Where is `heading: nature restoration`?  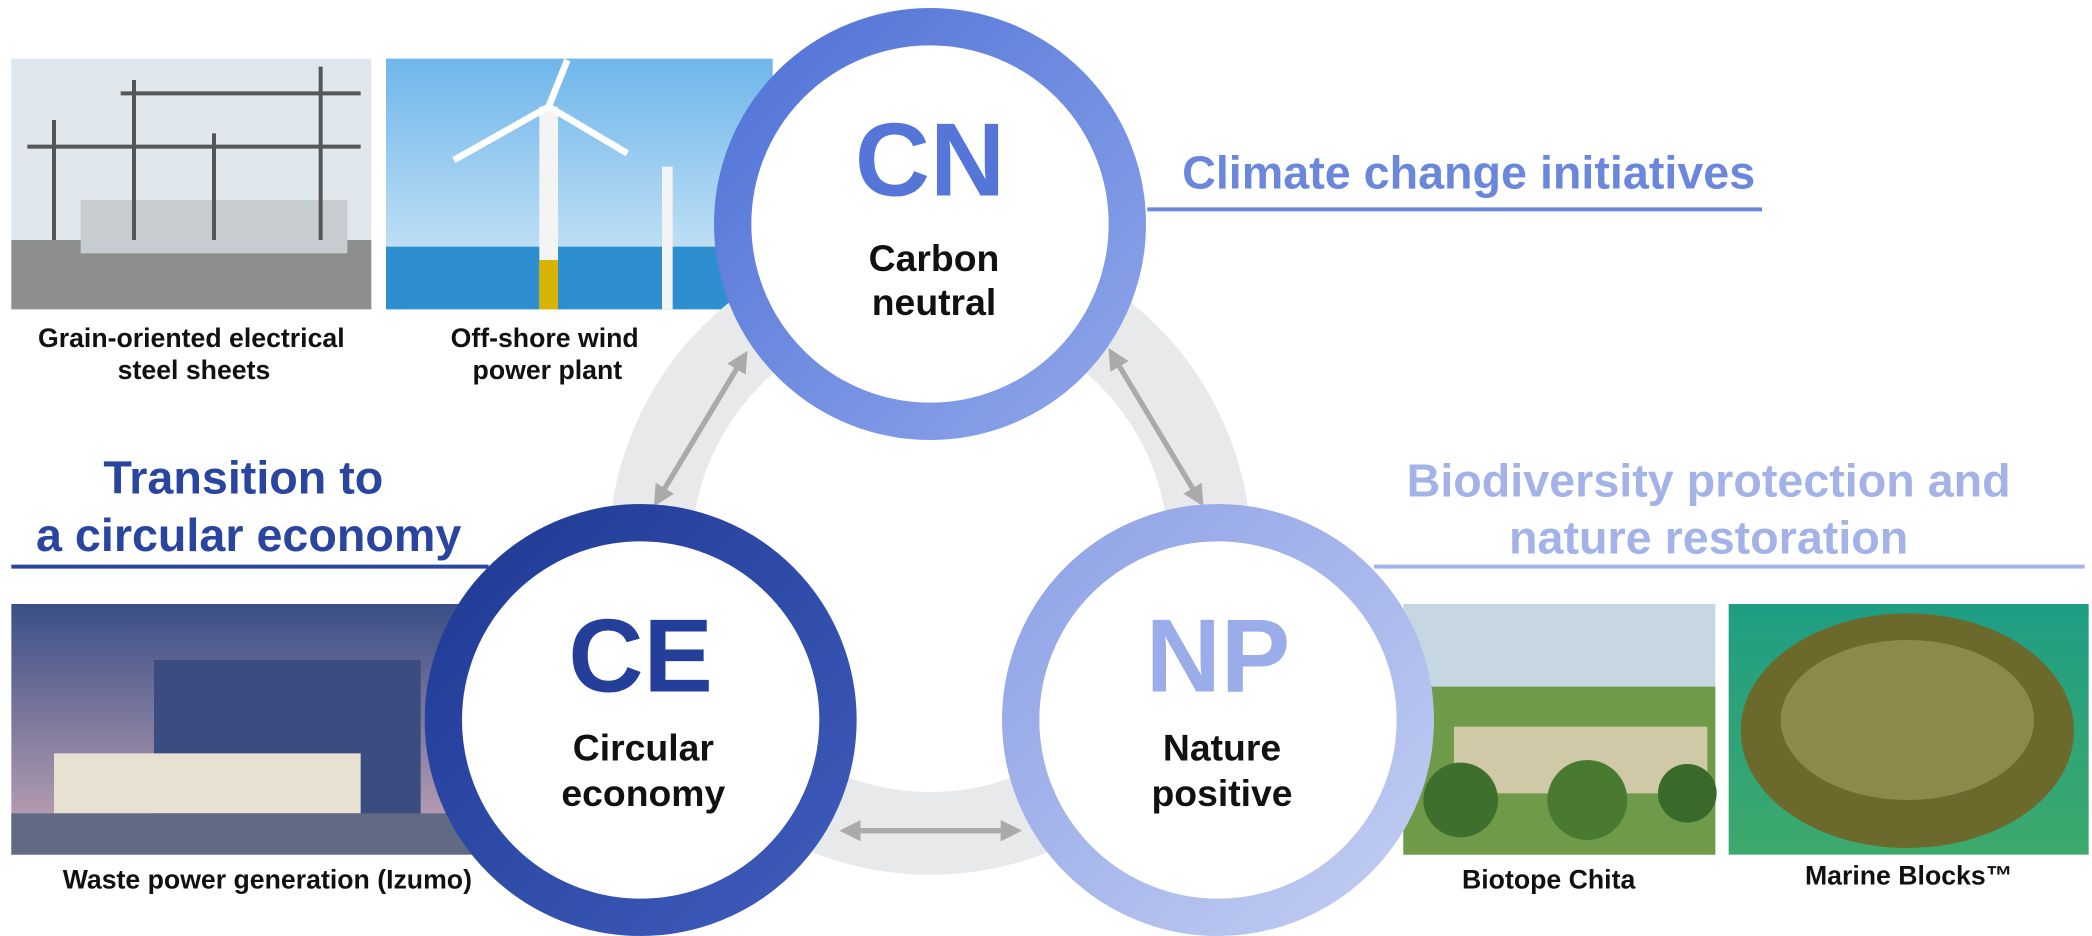
heading: nature restoration is located at coordinates (1708, 538).